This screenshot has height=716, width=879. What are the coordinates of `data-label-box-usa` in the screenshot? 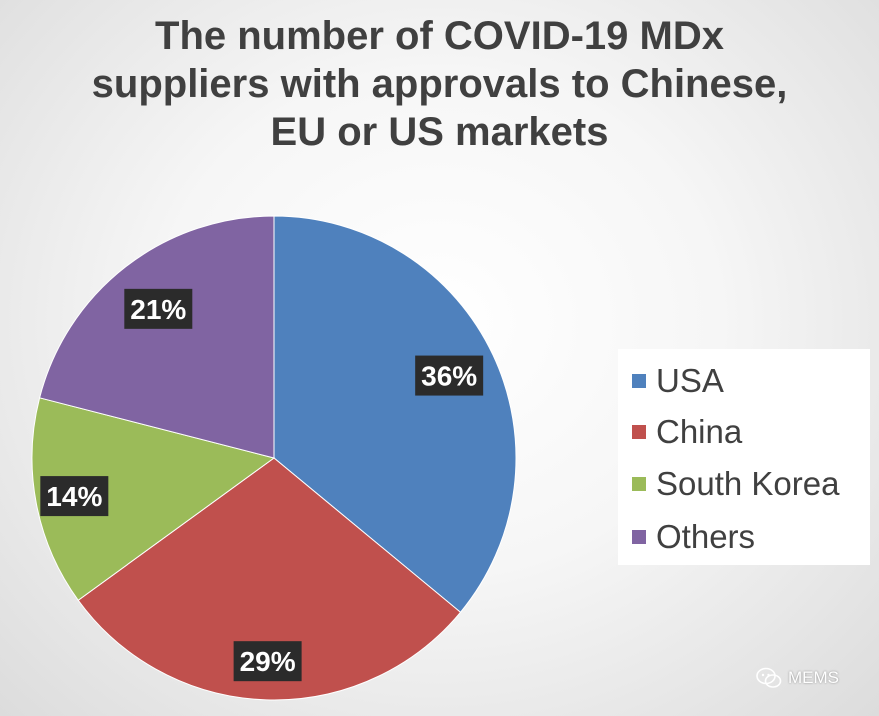 It's located at (449, 375).